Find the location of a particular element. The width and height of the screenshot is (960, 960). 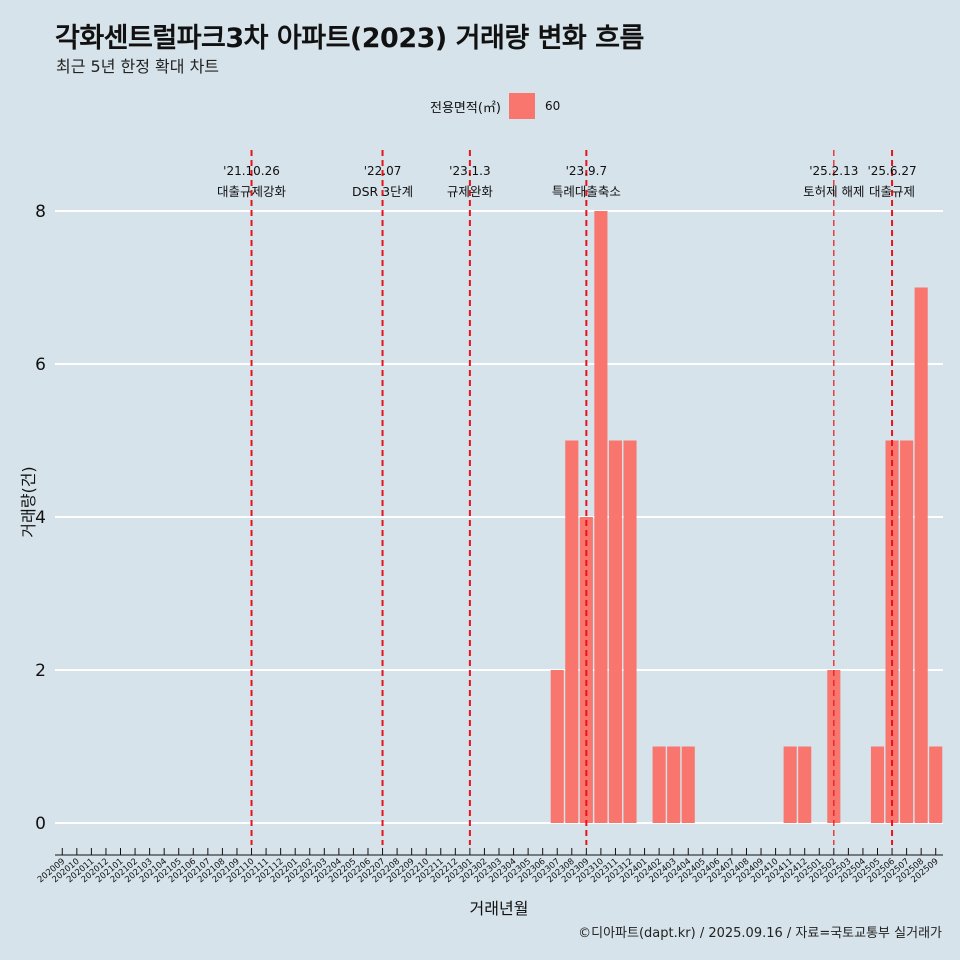

event-label: DSR 3단계 is located at coordinates (382, 191).